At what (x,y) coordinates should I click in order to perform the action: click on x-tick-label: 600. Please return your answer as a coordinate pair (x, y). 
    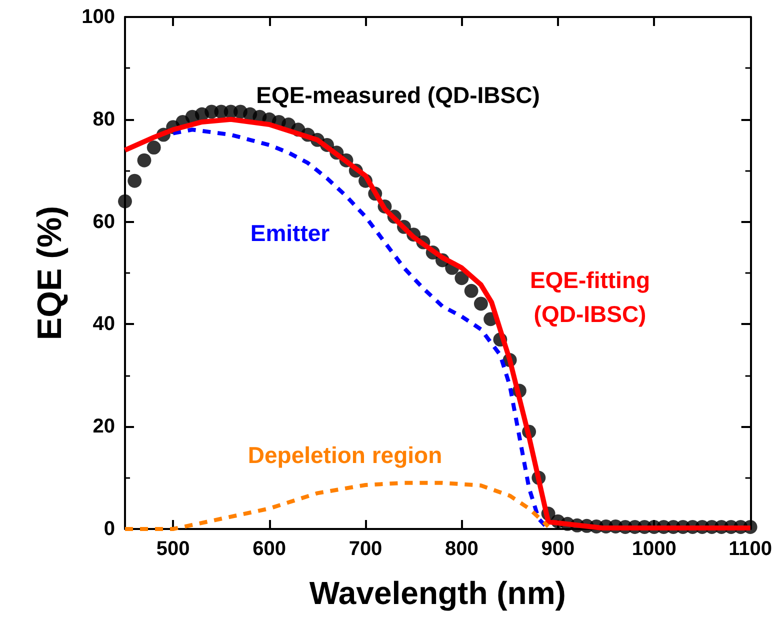
    Looking at the image, I should click on (269, 549).